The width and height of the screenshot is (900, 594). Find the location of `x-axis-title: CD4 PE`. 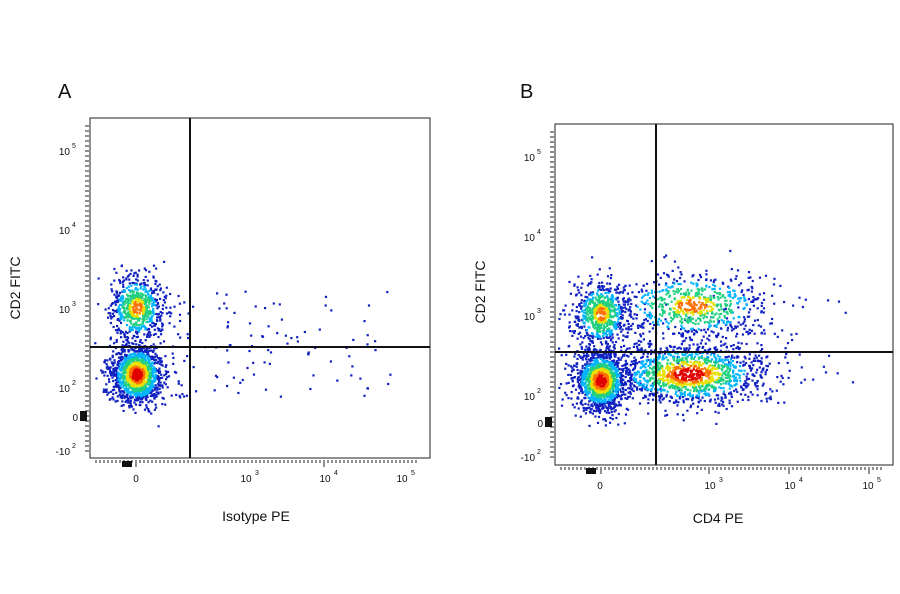

x-axis-title: CD4 PE is located at coordinates (718, 518).